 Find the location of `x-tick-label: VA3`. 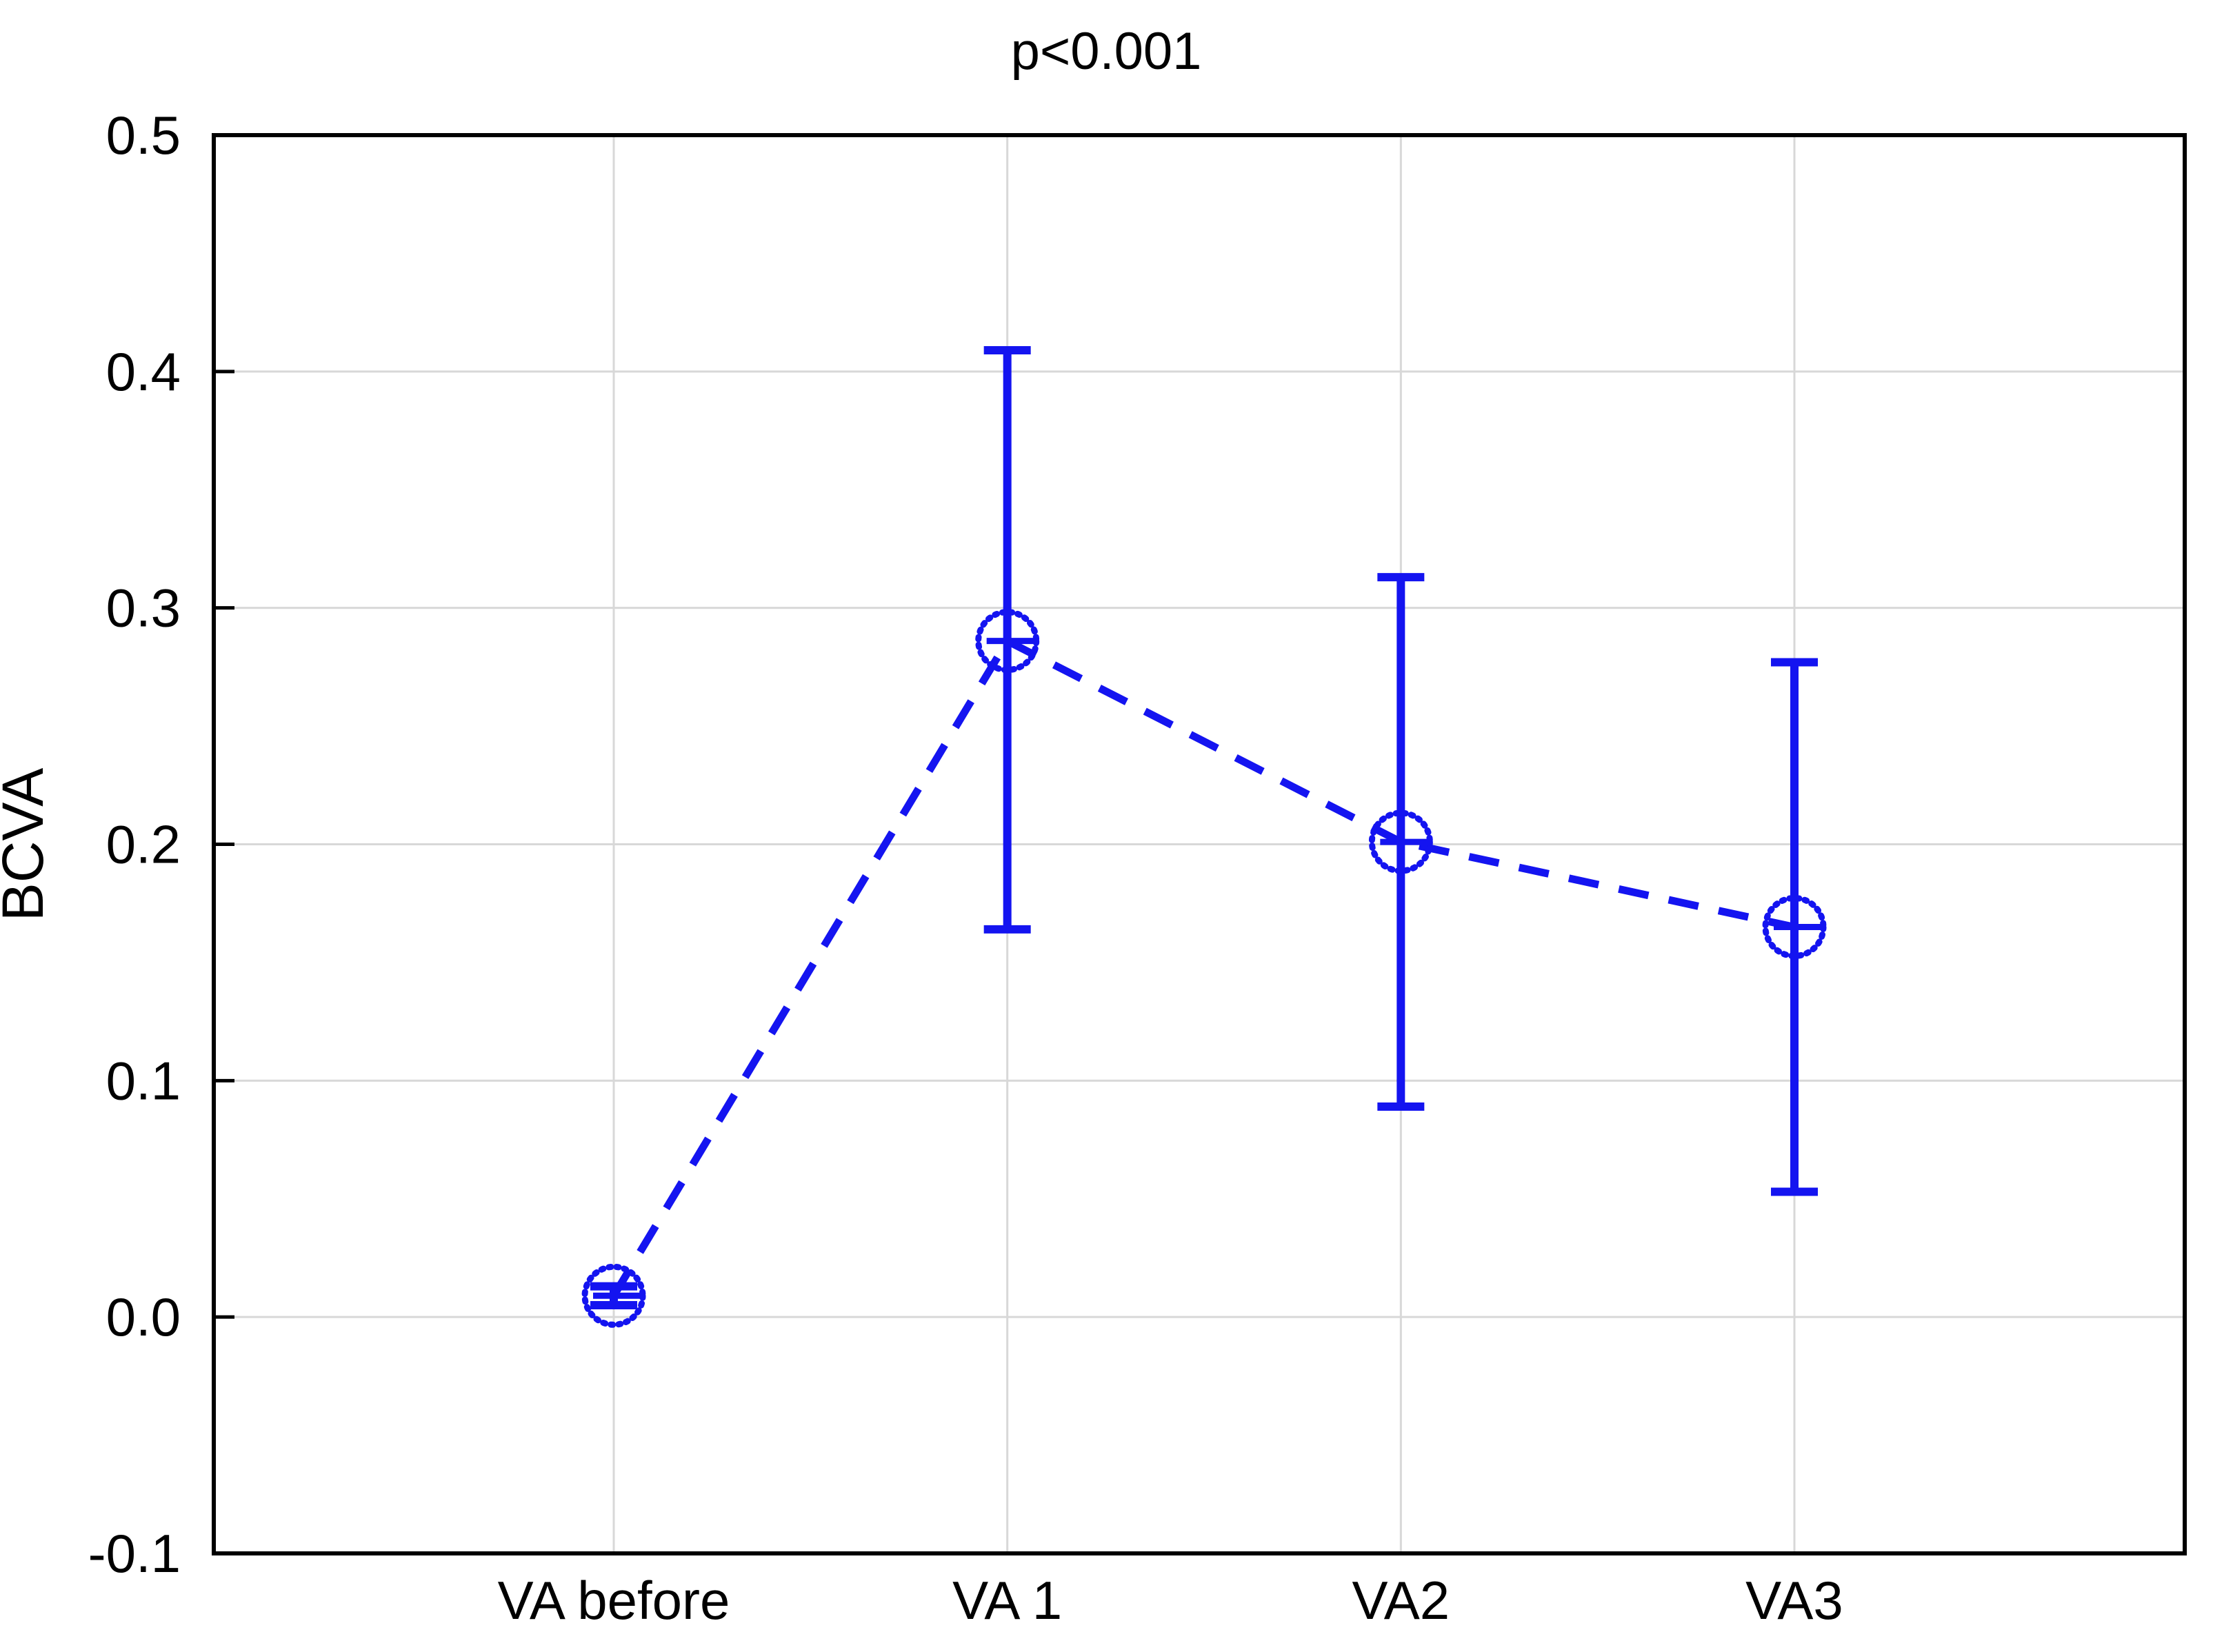

x-tick-label: VA3 is located at coordinates (1794, 1601).